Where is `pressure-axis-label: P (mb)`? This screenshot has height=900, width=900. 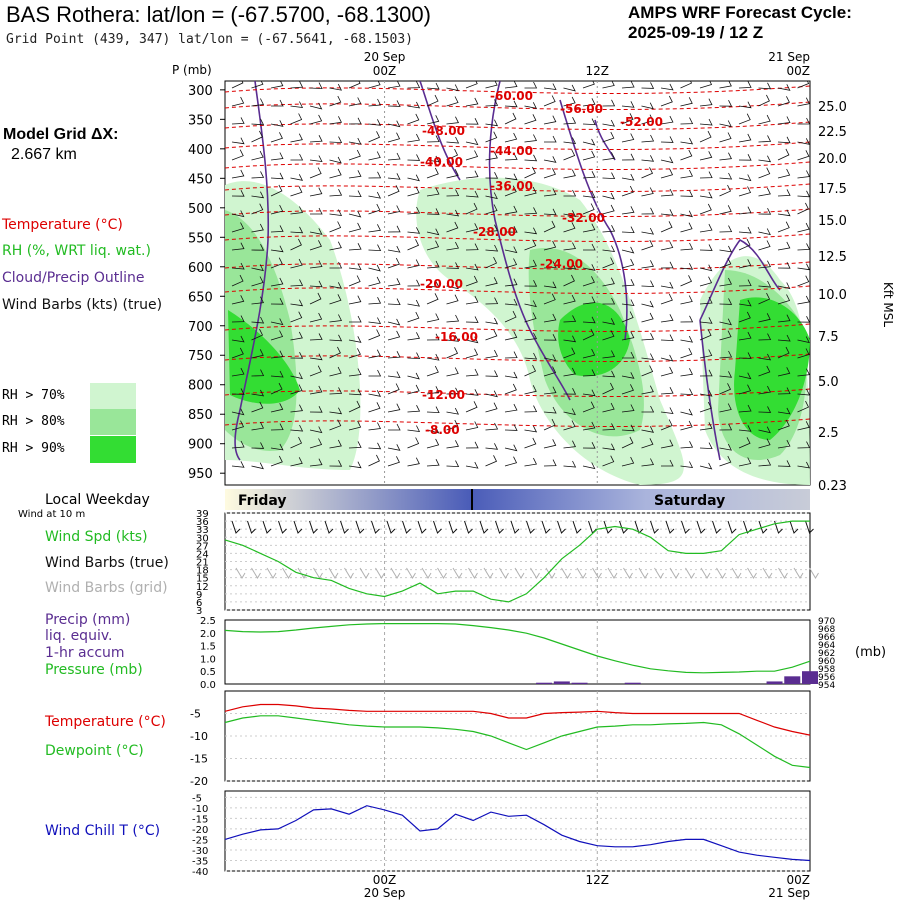
pressure-axis-label: P (mb) is located at coordinates (192, 70).